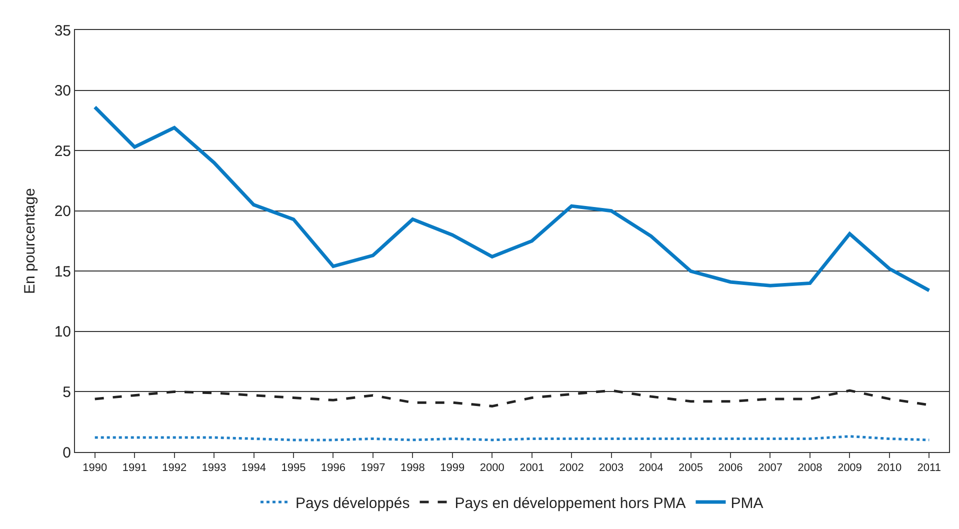 Image resolution: width=959 pixels, height=529 pixels. Describe the element at coordinates (214, 468) in the screenshot. I see `x-tick-label: 1993` at that location.